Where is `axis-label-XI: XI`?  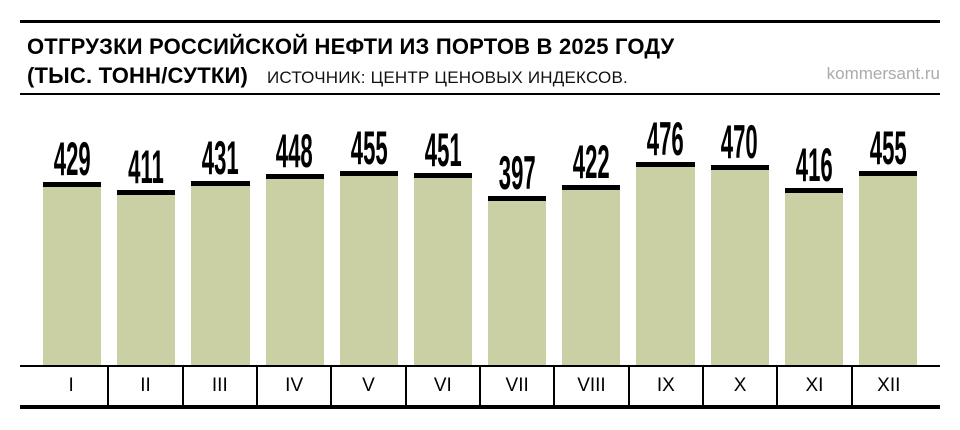 axis-label-XI: XI is located at coordinates (813, 386).